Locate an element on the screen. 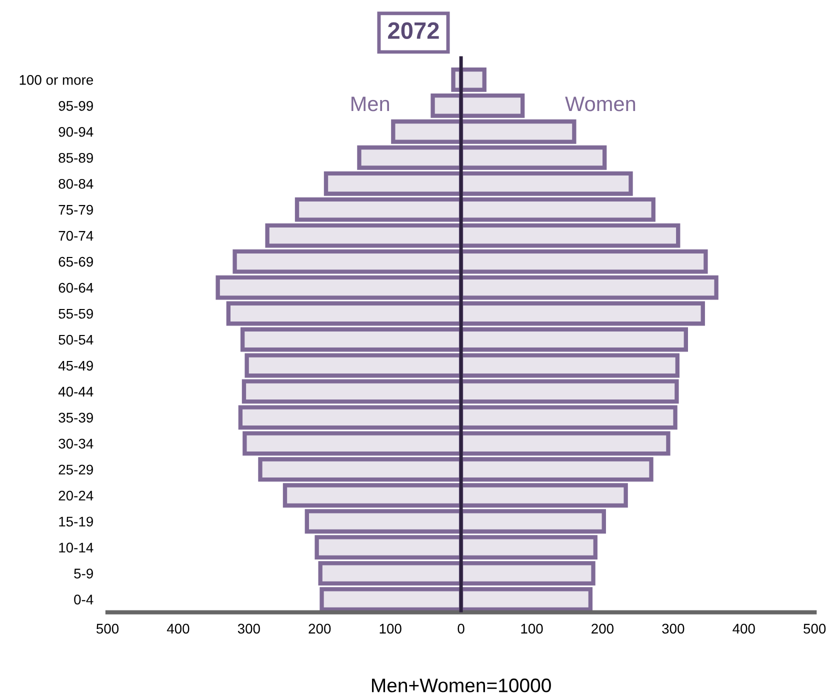  y-tick-label: 85-89 is located at coordinates (75, 157).